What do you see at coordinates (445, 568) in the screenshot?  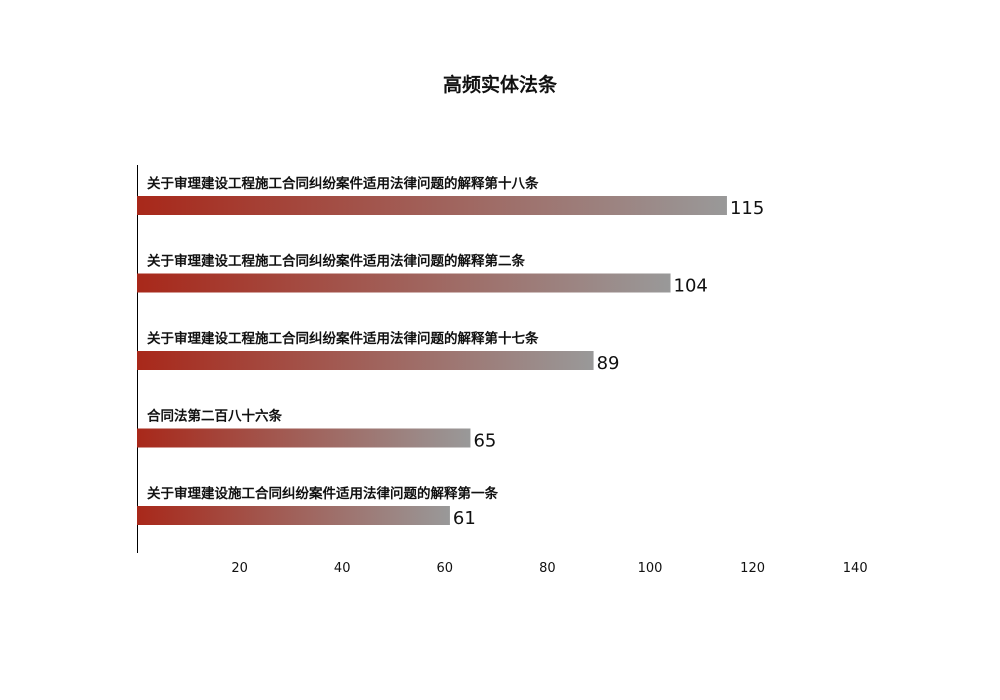 I see `x-tick-label: 60` at bounding box center [445, 568].